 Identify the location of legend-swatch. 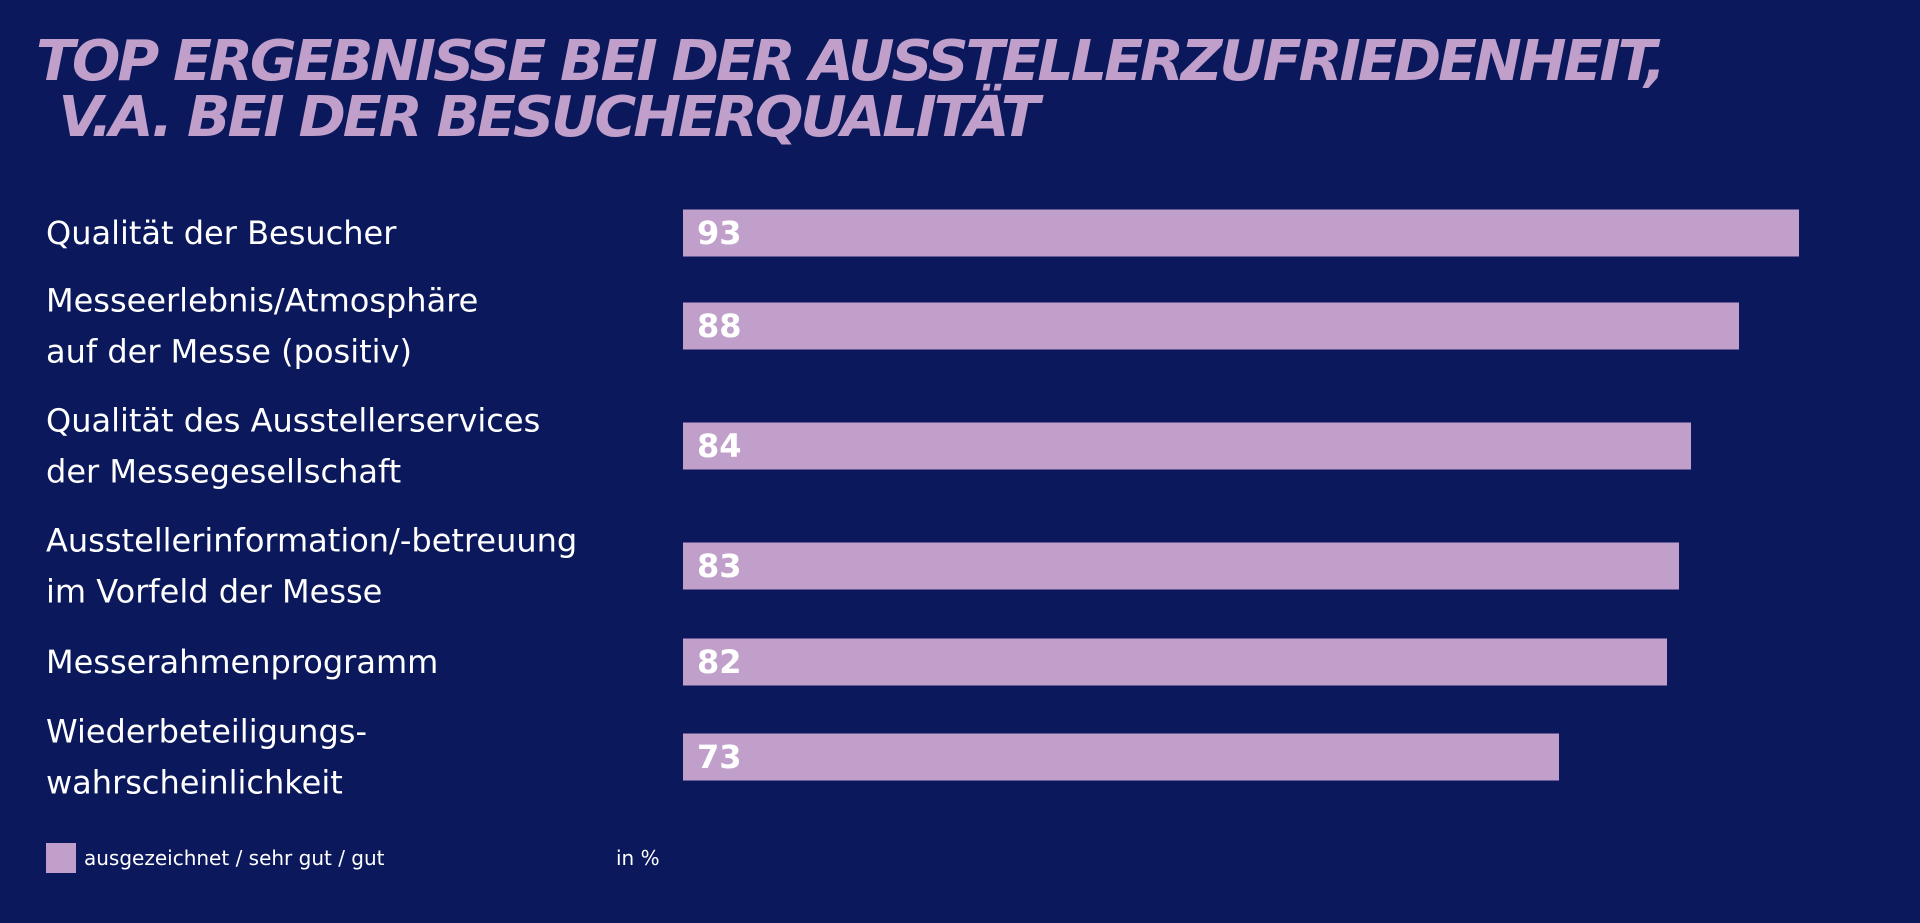
(61, 858).